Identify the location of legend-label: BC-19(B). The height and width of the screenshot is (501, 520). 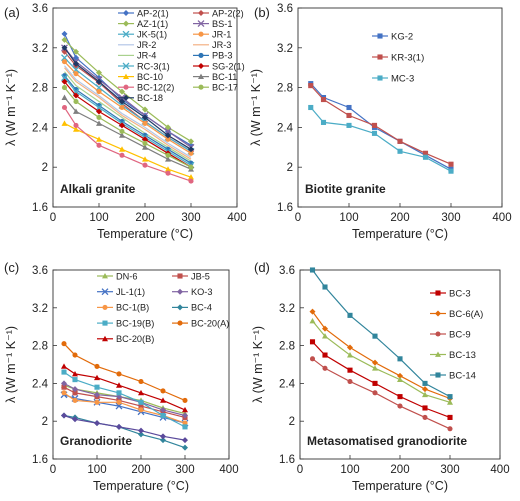
(135, 323).